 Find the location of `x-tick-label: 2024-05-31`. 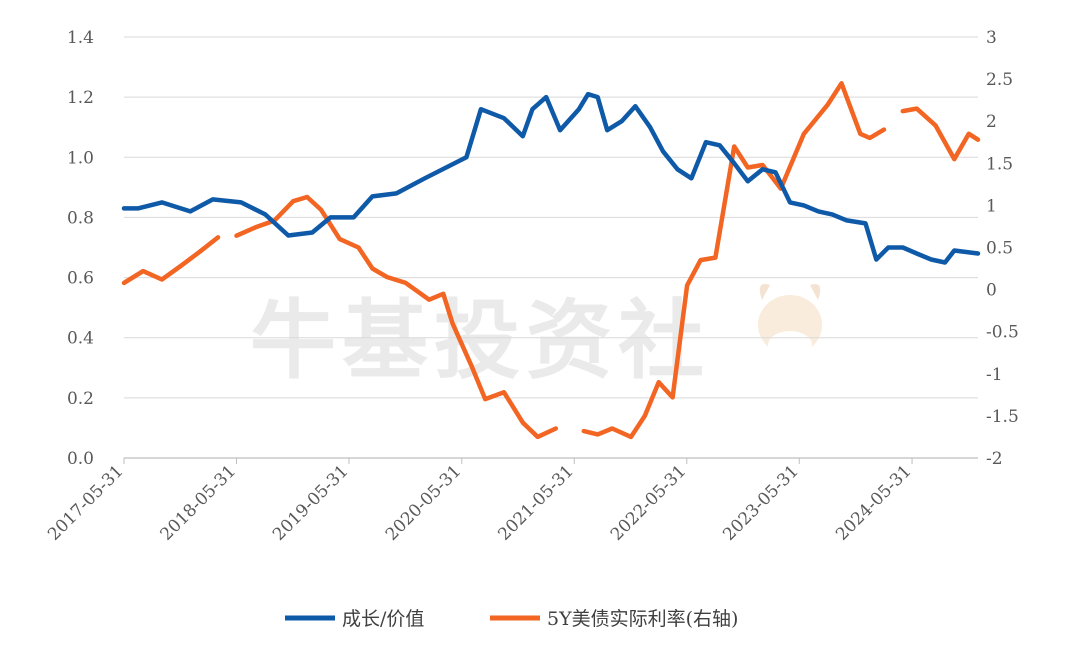

x-tick-label: 2024-05-31 is located at coordinates (873, 502).